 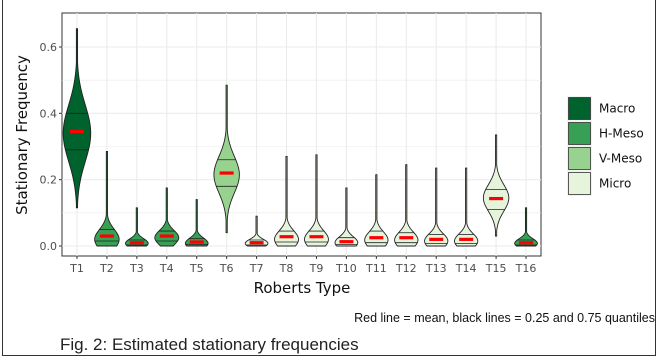 I want to click on x-tick-label: T5, so click(x=196, y=268).